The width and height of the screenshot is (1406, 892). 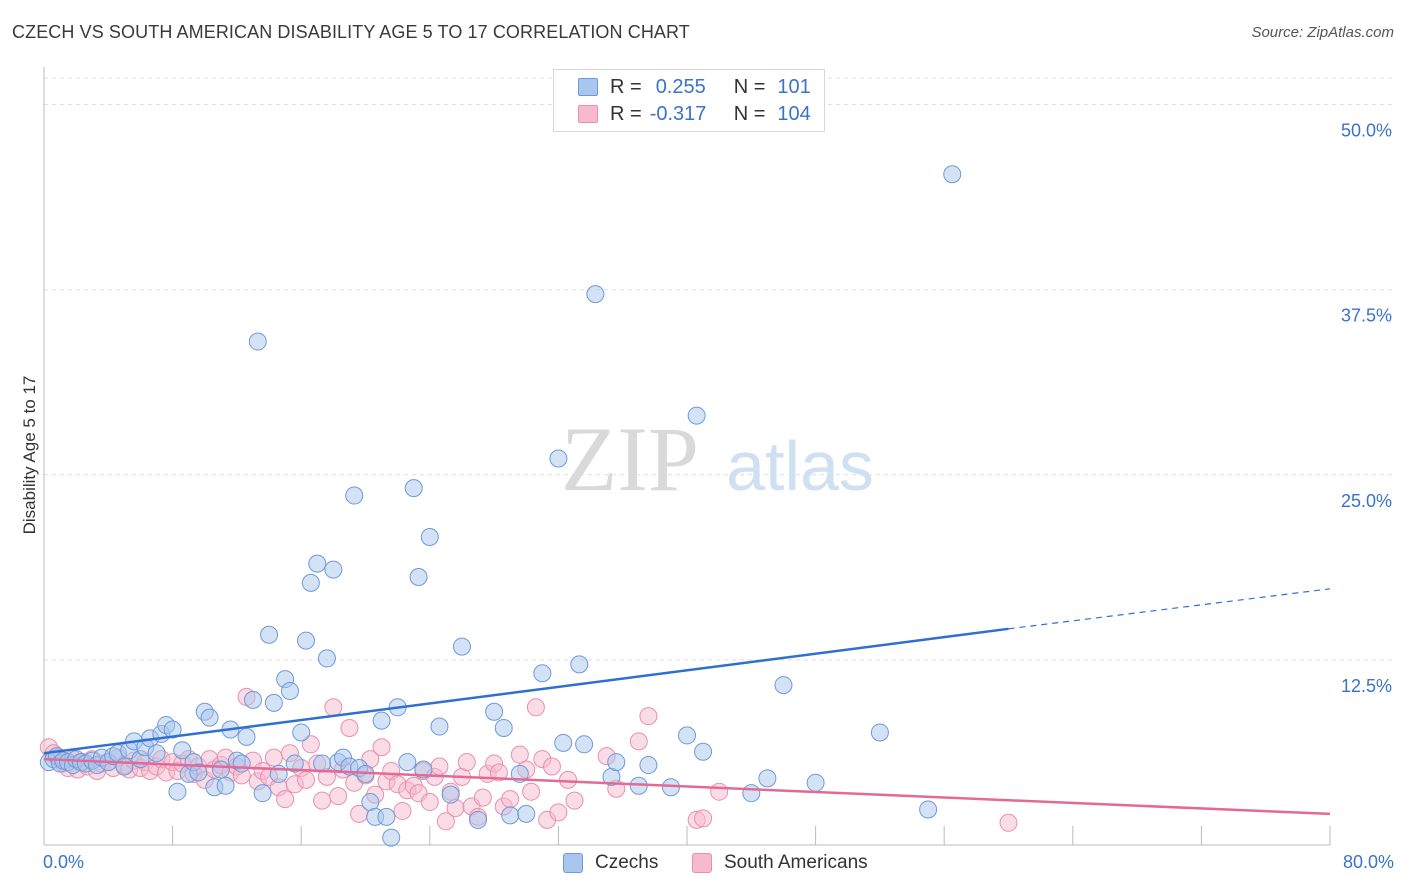 What do you see at coordinates (1366, 408) in the screenshot?
I see `y-tick-labels: 12.5% 25.0% 37.5% 50.0%` at bounding box center [1366, 408].